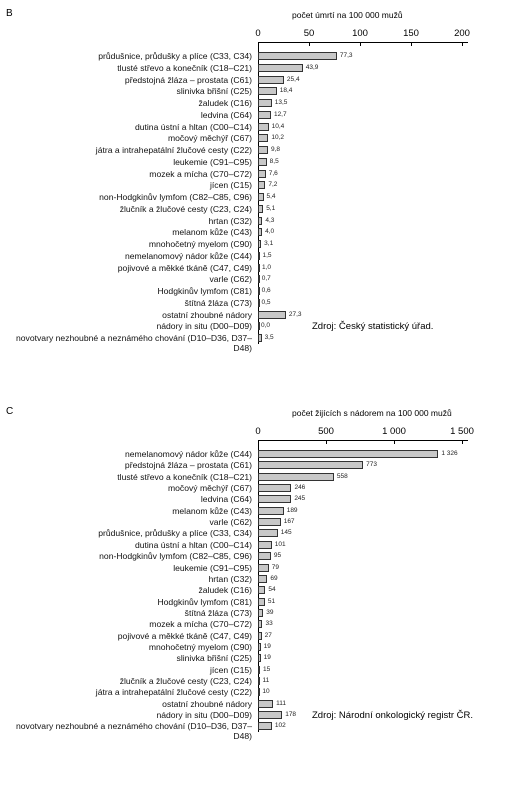  Describe the element at coordinates (267, 255) in the screenshot. I see `value-label: 1,5` at that location.